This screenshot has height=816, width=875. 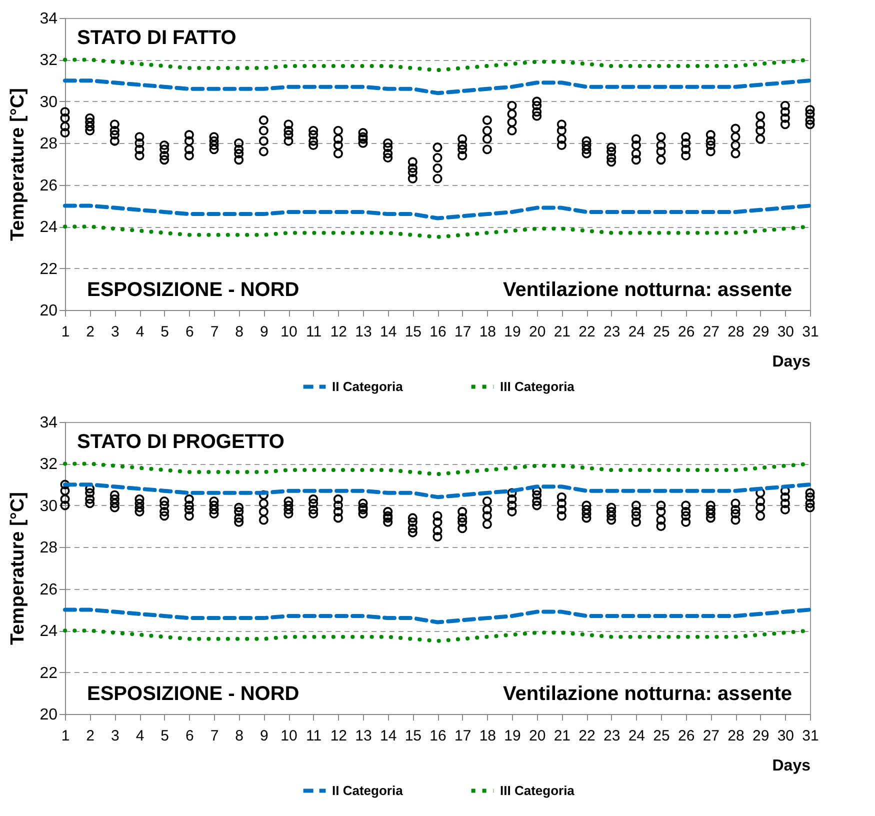 I want to click on annotation: STATO DI FATTO, so click(x=156, y=38).